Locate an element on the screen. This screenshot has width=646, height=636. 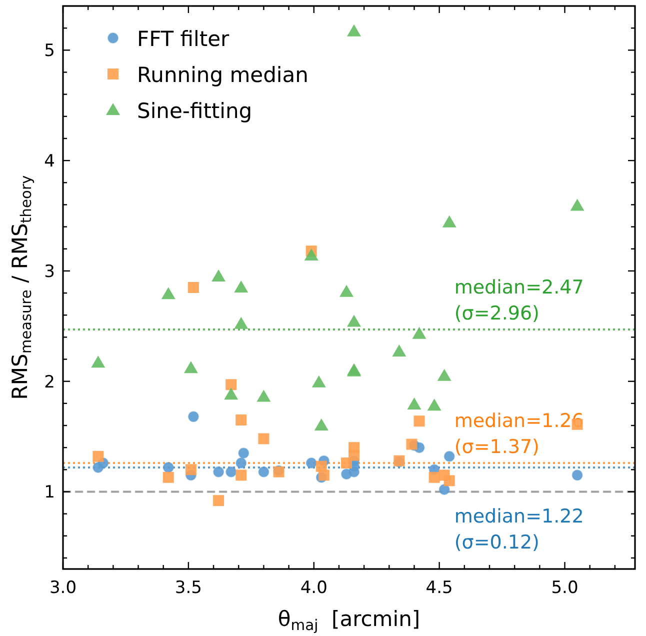
x-axis-title: θ$_{maj}$ [arcmin] is located at coordinates (349, 620).